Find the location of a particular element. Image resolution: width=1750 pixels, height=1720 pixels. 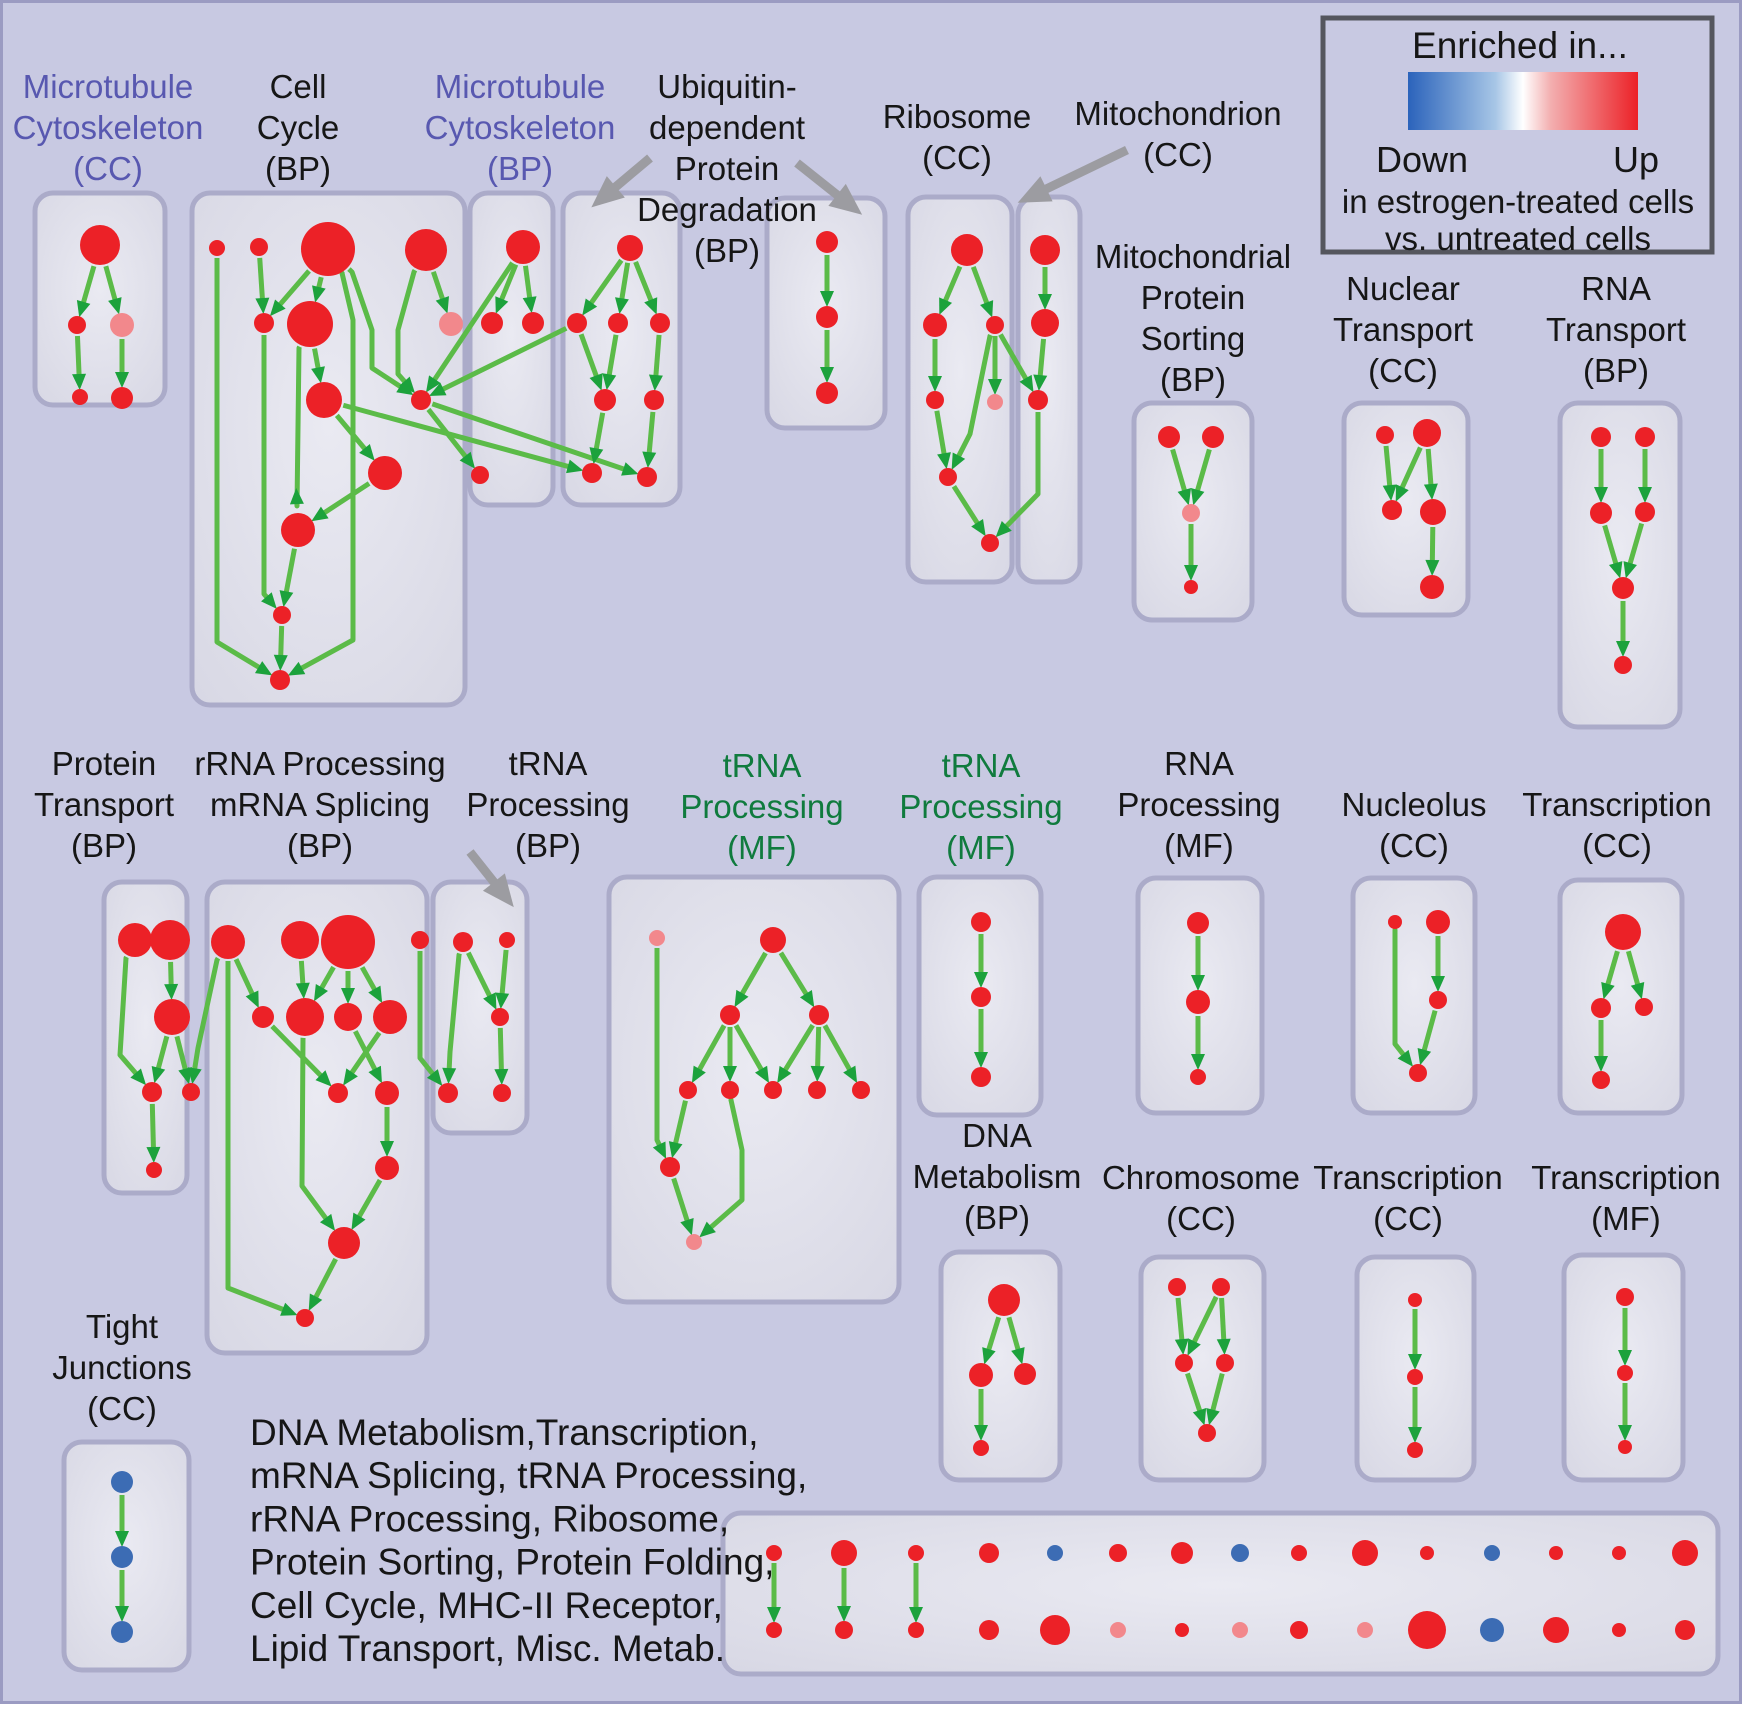

node-b14b is located at coordinates (1619, 1630).